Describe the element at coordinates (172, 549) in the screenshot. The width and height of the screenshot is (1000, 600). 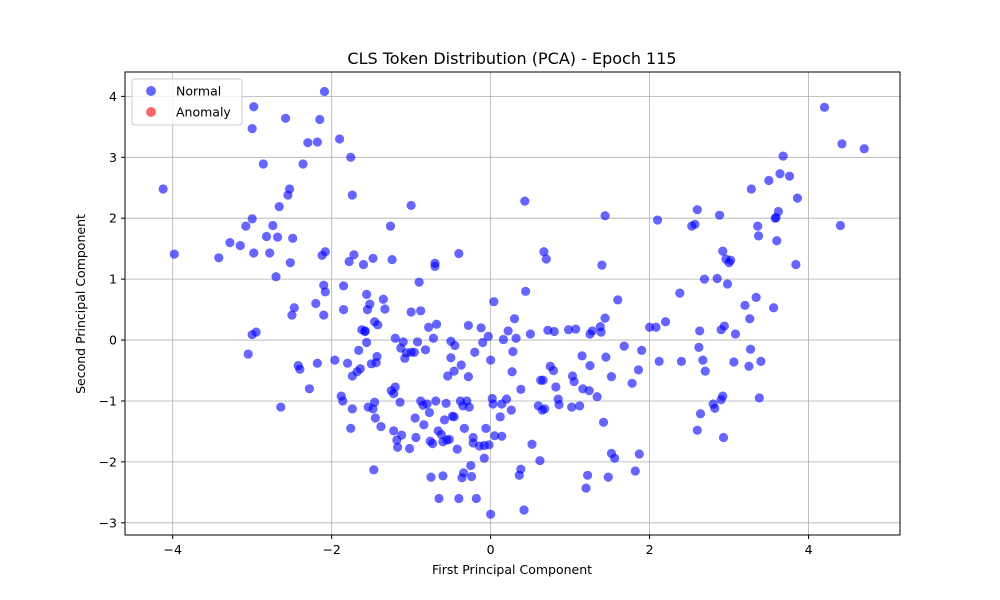
I see `x-tick-label: −4` at that location.